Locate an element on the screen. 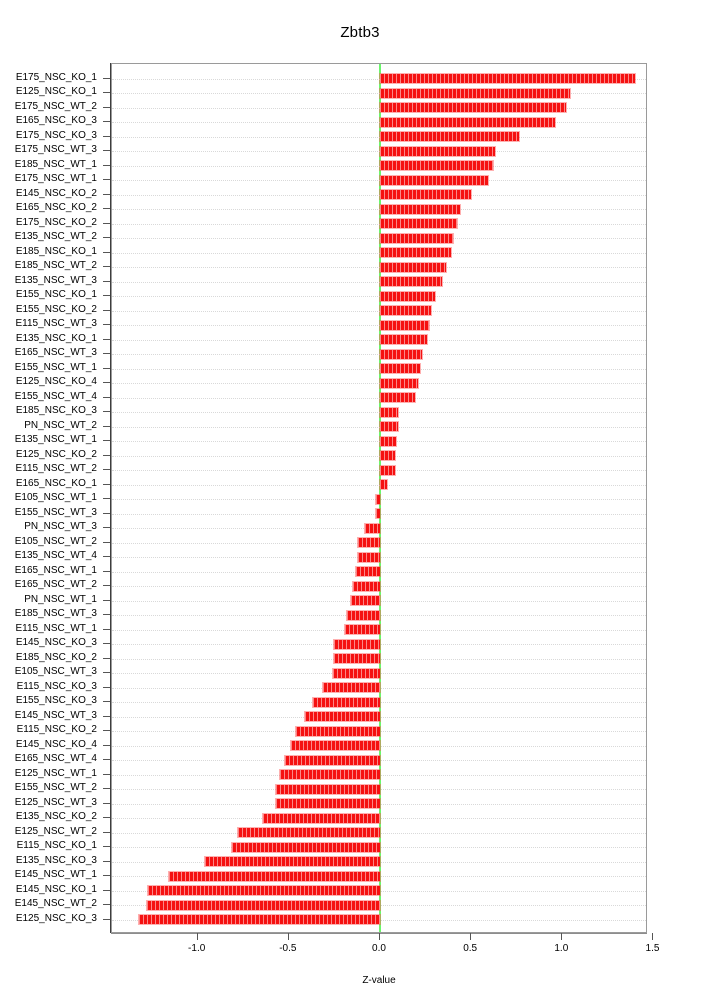 The image size is (720, 1005). y-tick-label: PN_NSC_WT_1 is located at coordinates (60, 599).